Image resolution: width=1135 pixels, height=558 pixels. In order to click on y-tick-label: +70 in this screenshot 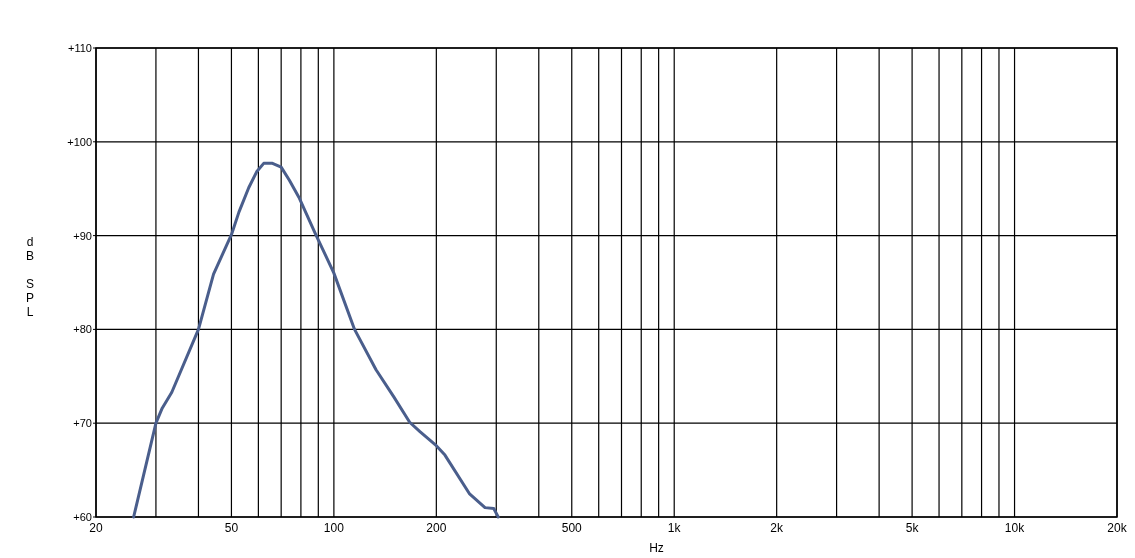, I will do `click(82, 423)`.